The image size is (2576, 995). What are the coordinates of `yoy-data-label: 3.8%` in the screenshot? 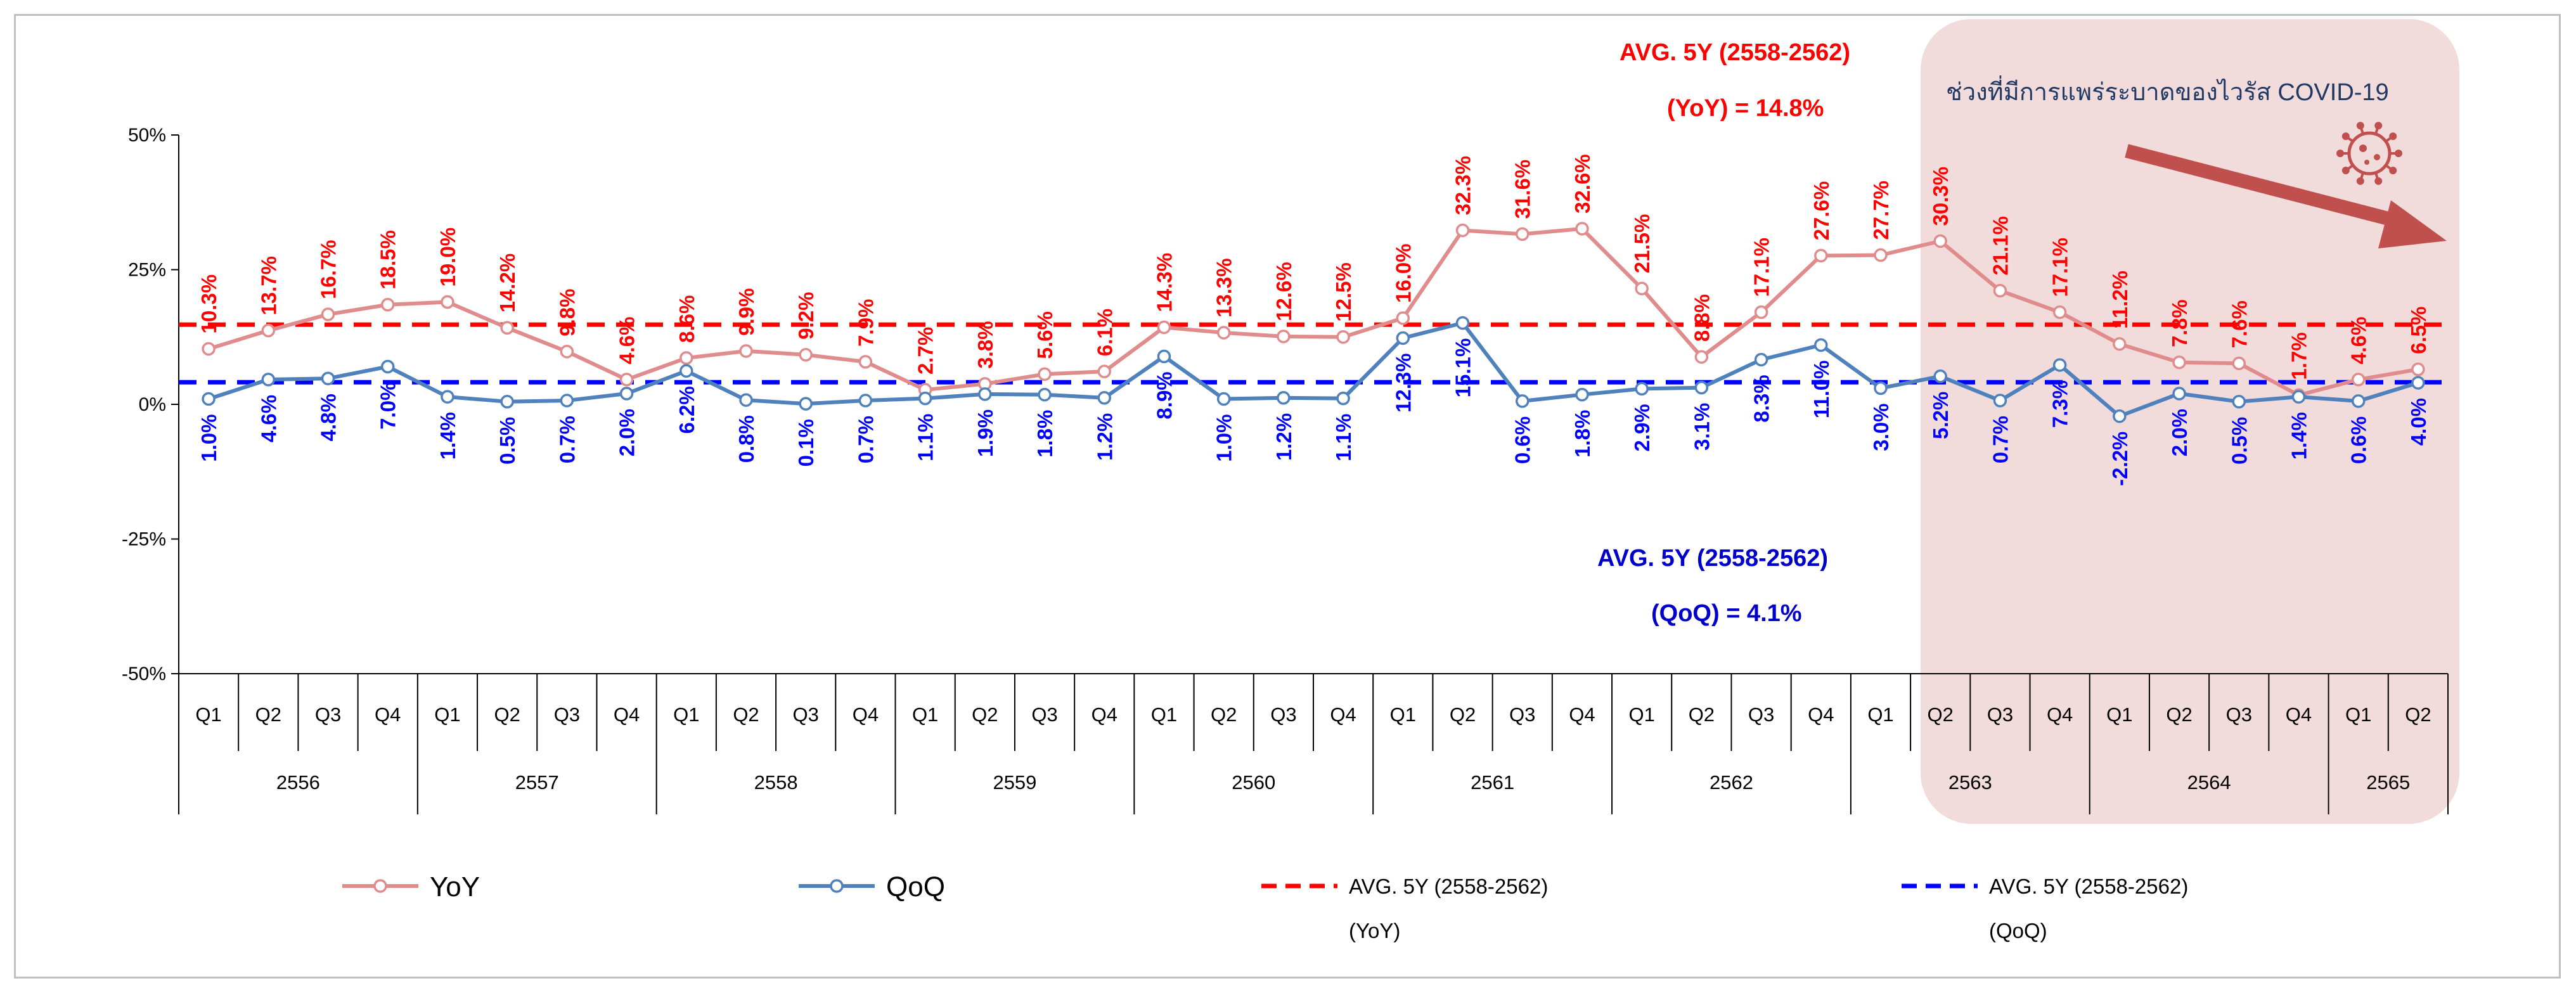 It's located at (986, 344).